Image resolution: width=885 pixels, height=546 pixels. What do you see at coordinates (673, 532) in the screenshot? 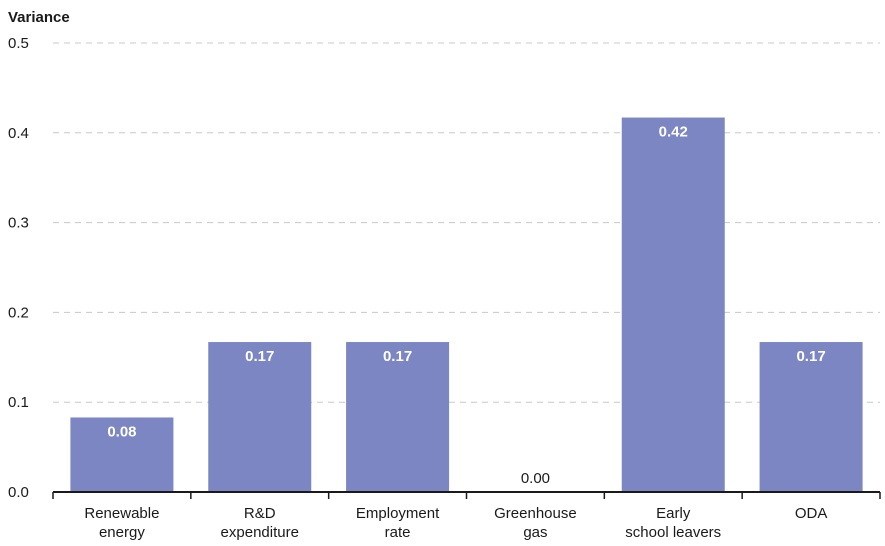
I see `x-tick-label: school leavers` at bounding box center [673, 532].